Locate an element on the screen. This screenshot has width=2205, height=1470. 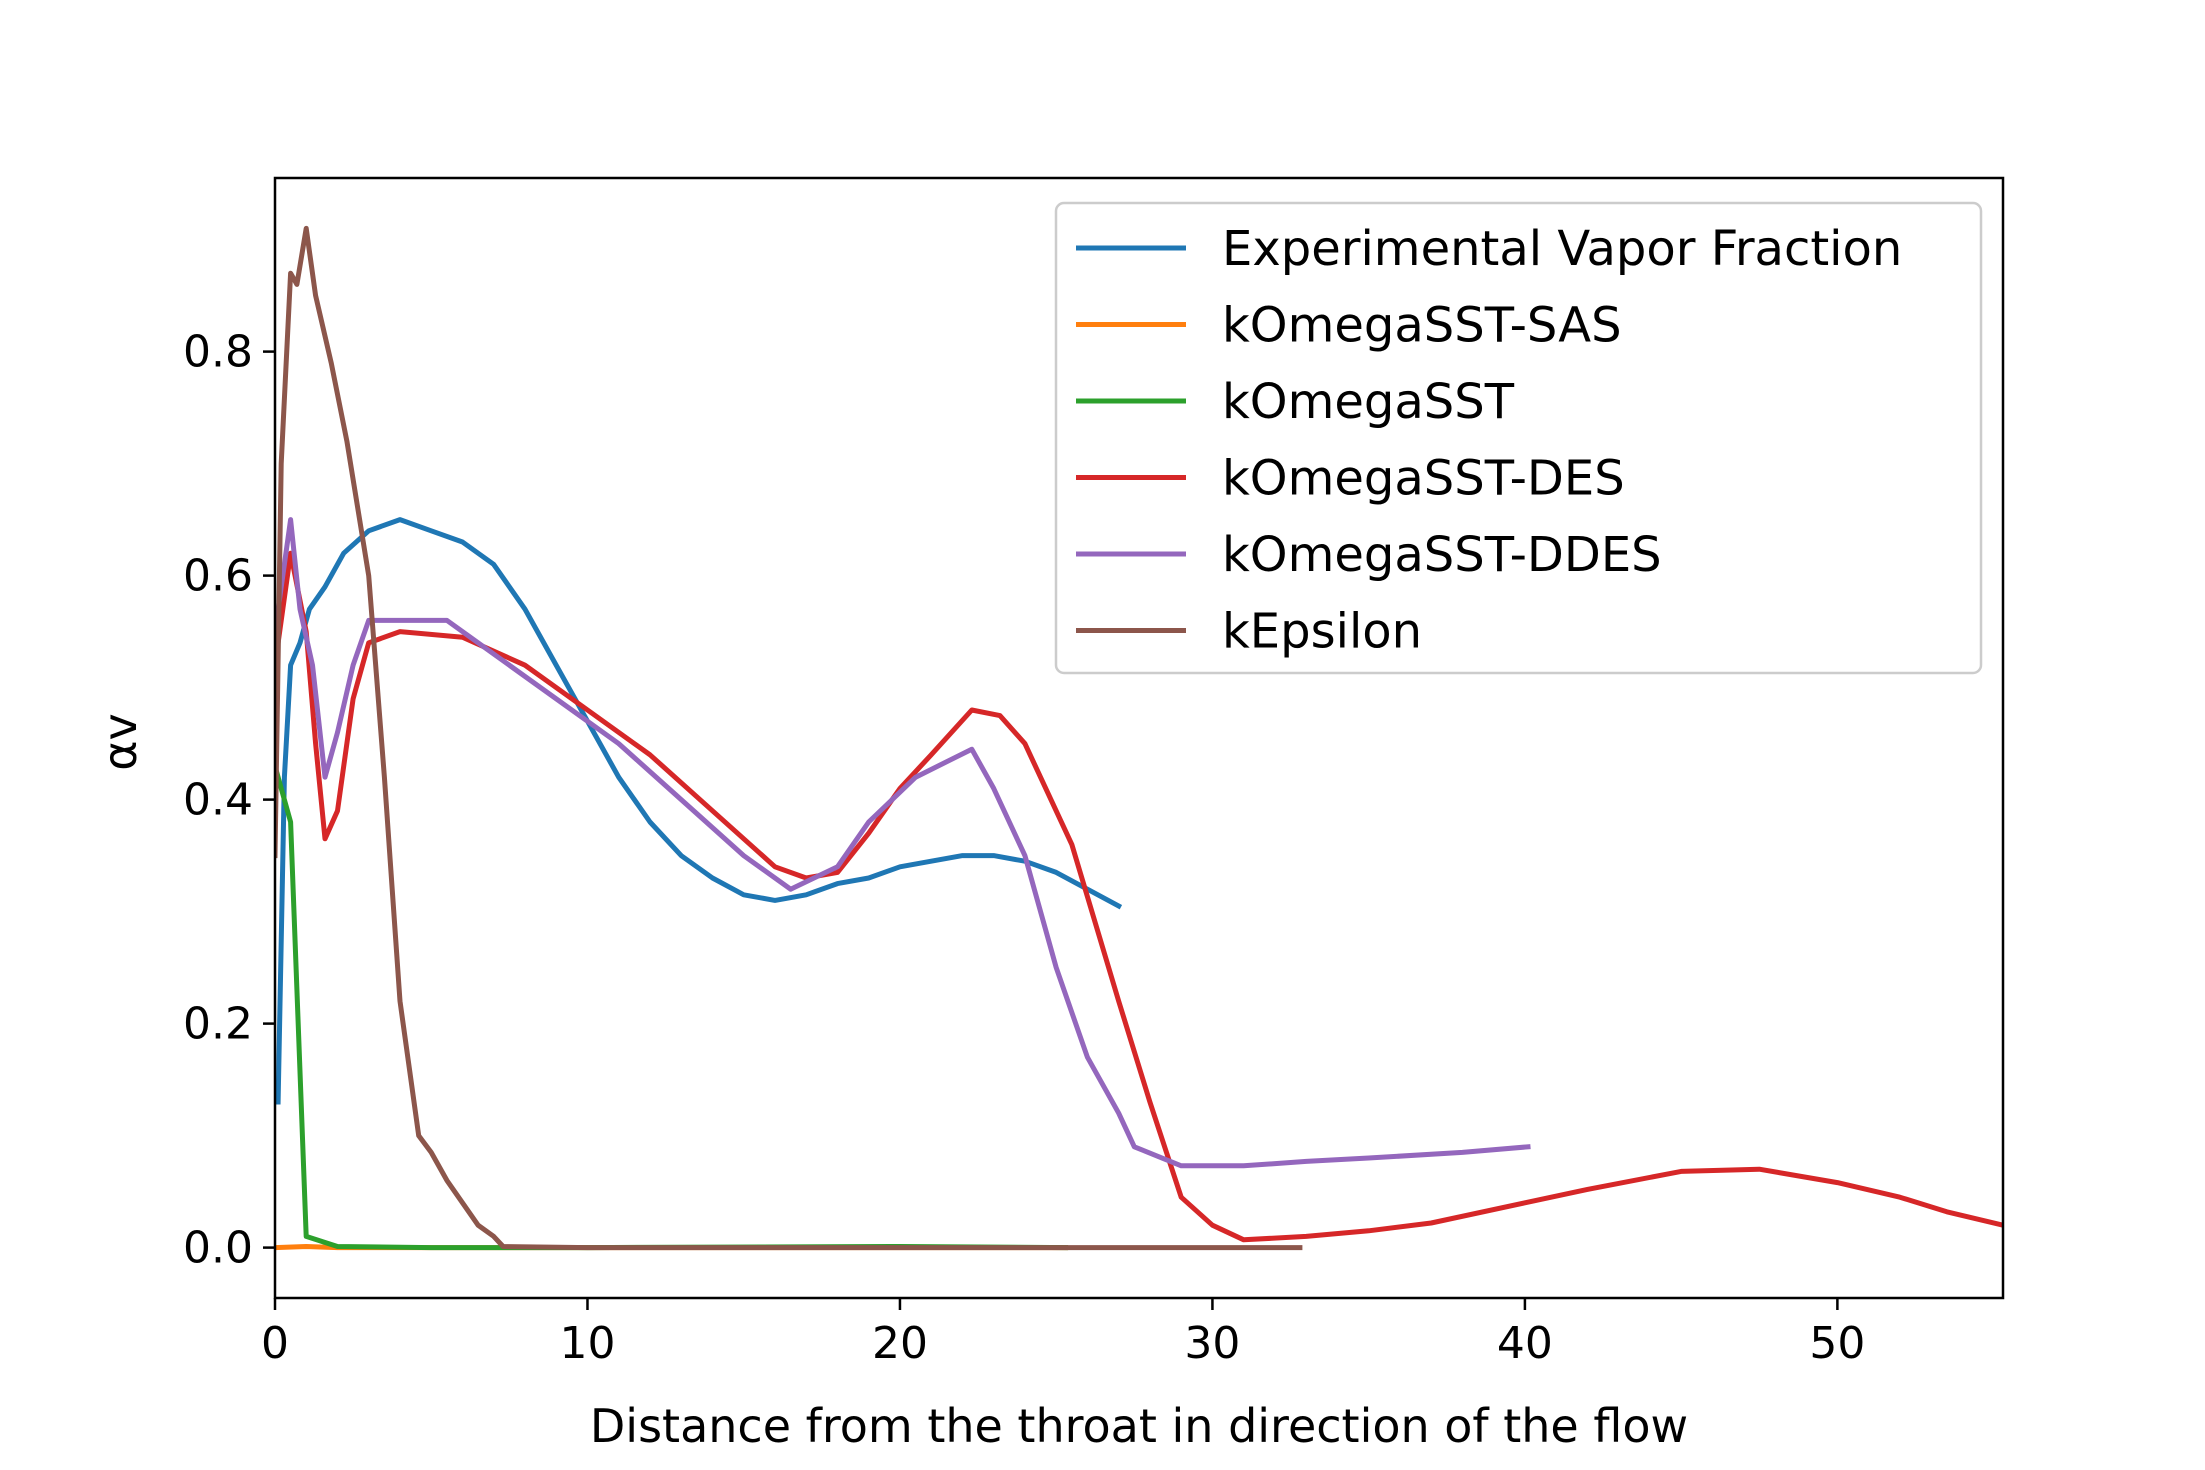
x-tick-label: 10 is located at coordinates (587, 1343).